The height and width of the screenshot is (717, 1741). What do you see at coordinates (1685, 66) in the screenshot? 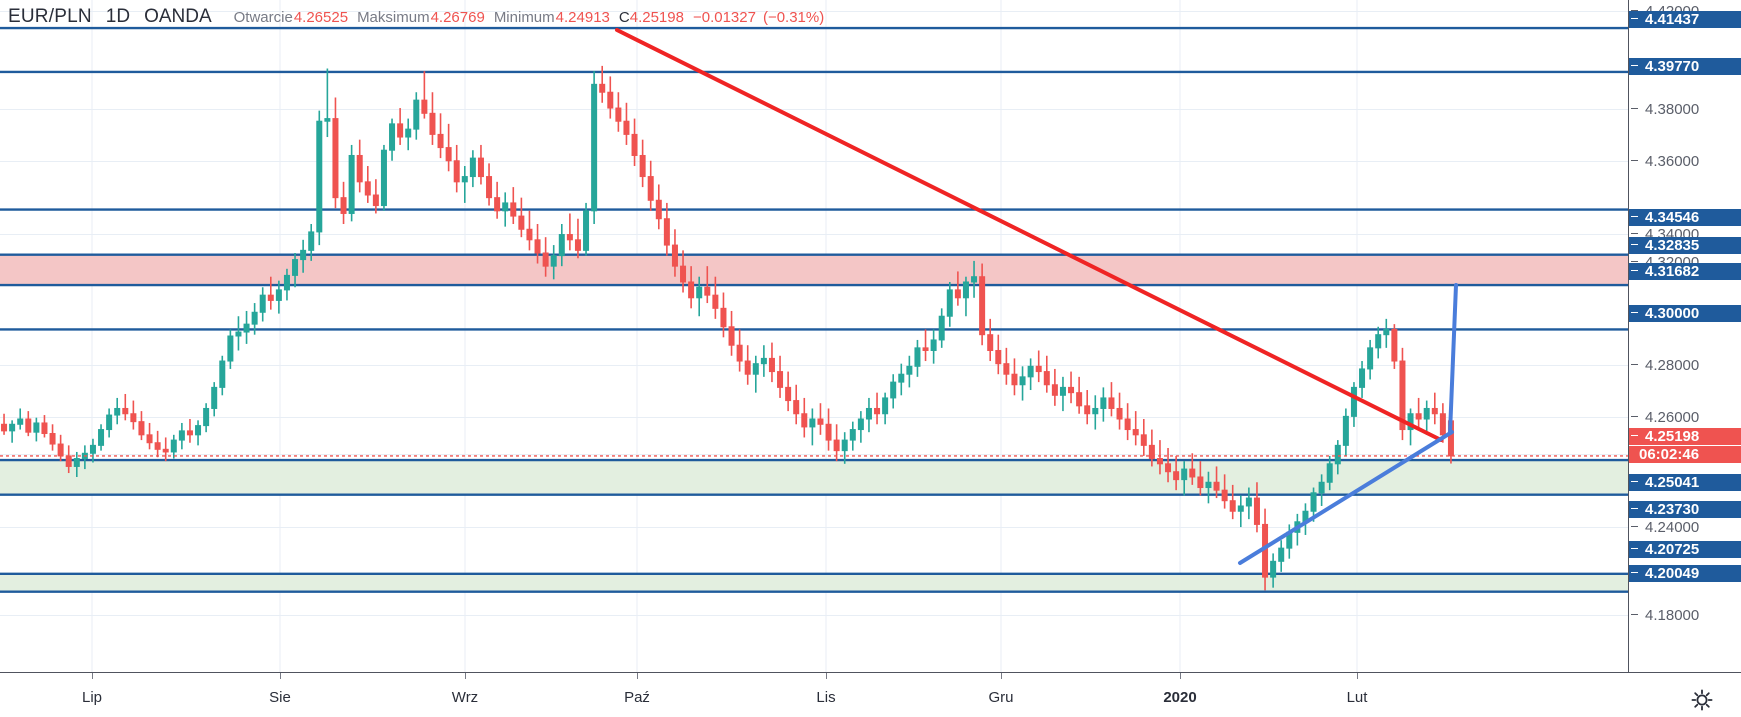
I see `price-tick-label: 4.39770` at bounding box center [1685, 66].